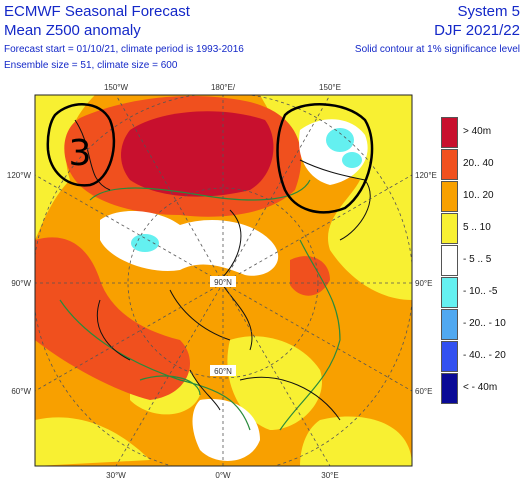  I want to click on legend-label: - 40.. - 20, so click(484, 355).